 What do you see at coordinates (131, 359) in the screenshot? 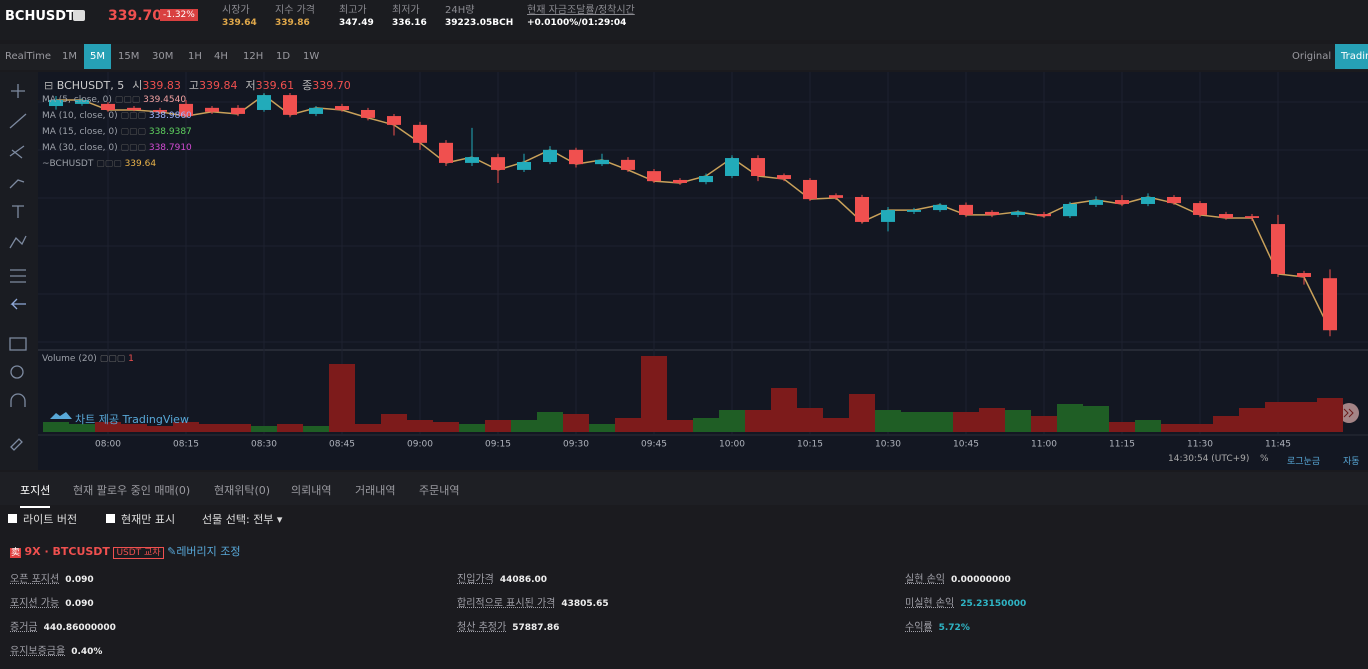
I see `volume-value: 1` at bounding box center [131, 359].